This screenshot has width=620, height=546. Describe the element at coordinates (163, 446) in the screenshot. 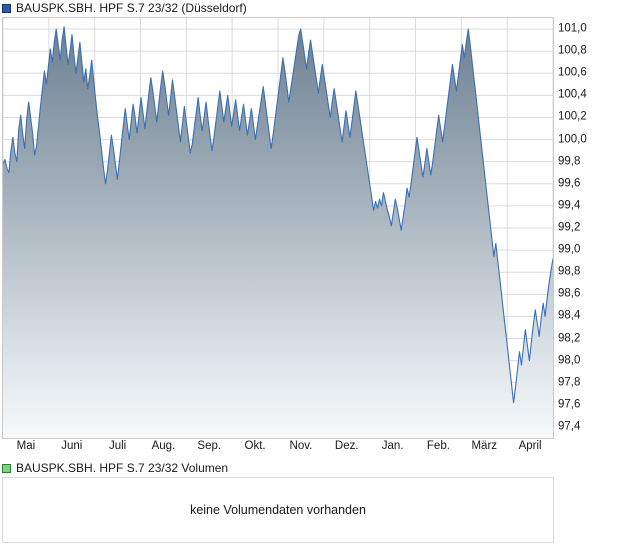

I see `x-axis-tick-label: Aug.` at that location.